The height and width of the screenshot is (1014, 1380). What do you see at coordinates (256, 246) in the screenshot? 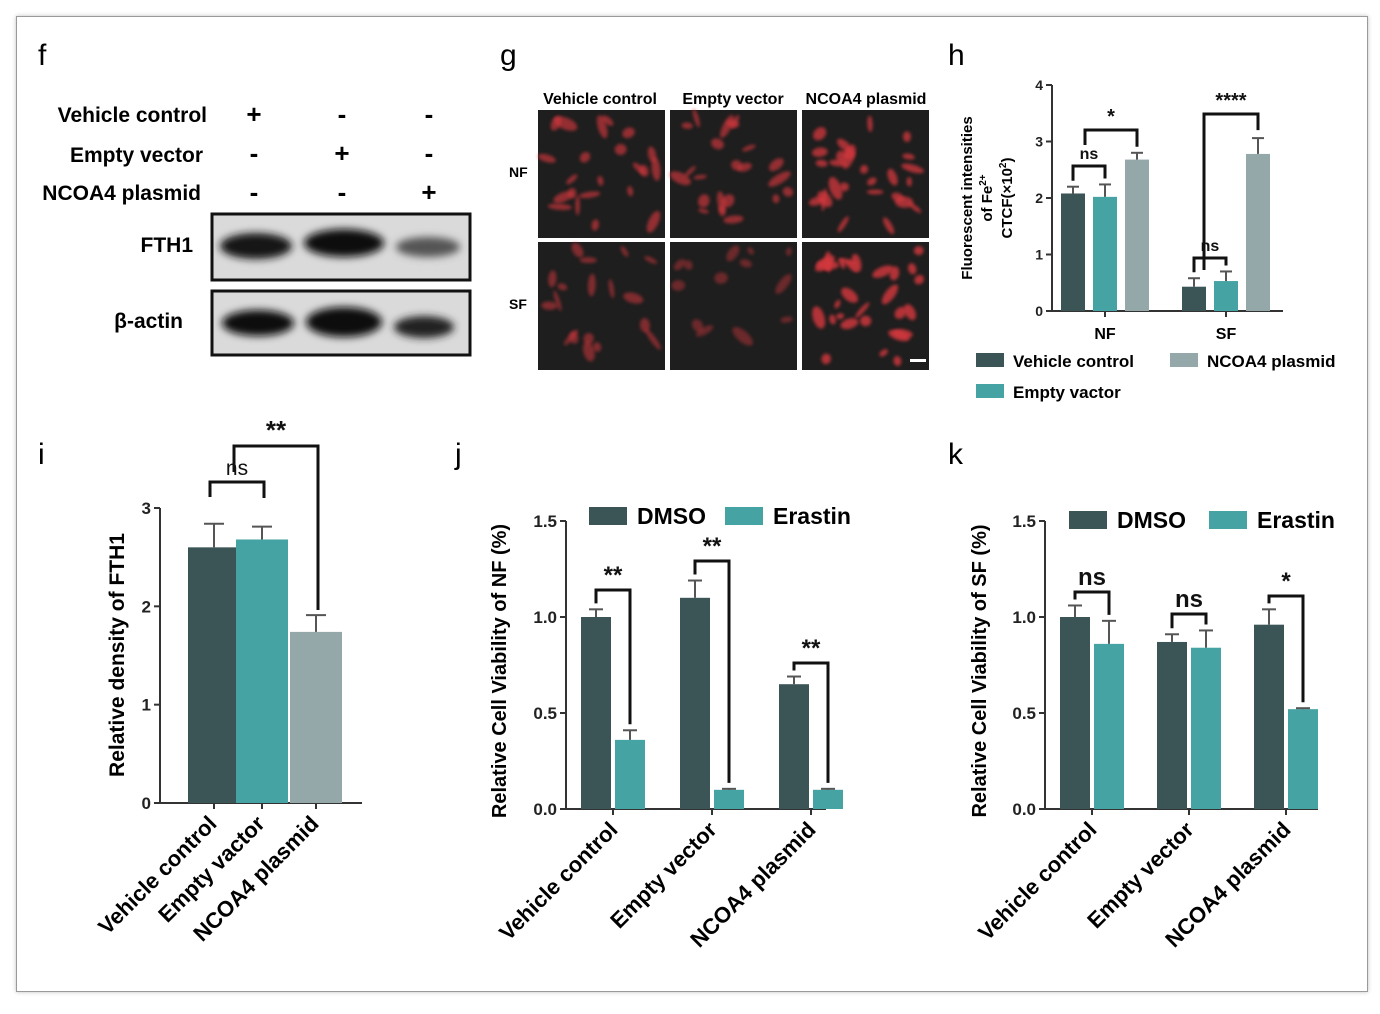
I see `wb-band-fth1-vehicle` at bounding box center [256, 246].